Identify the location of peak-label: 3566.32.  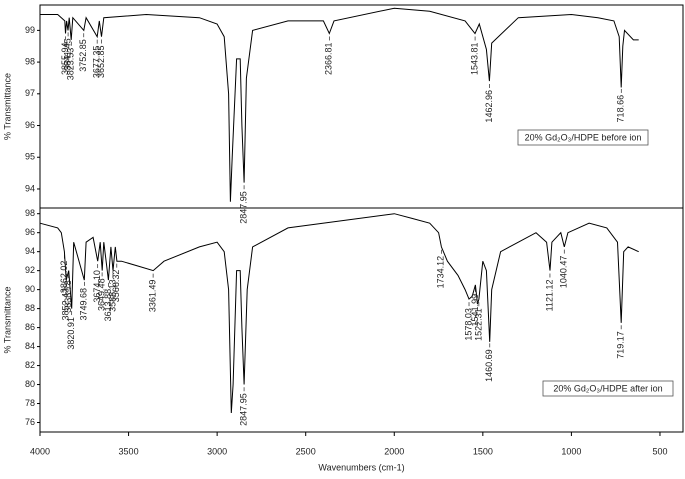
(116, 286).